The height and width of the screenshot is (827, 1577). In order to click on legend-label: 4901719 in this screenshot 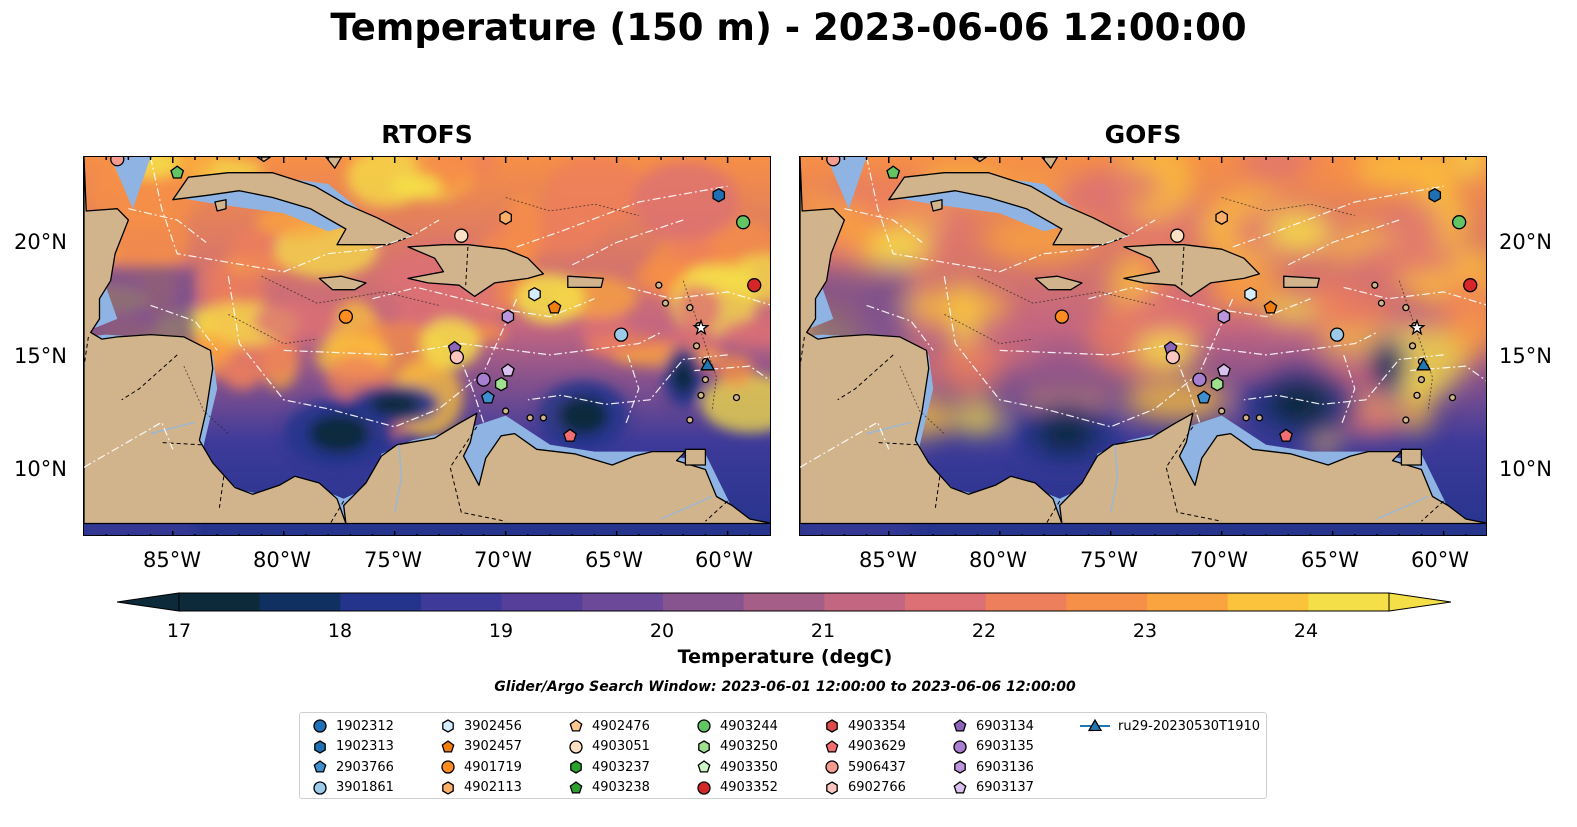, I will do `click(493, 767)`.